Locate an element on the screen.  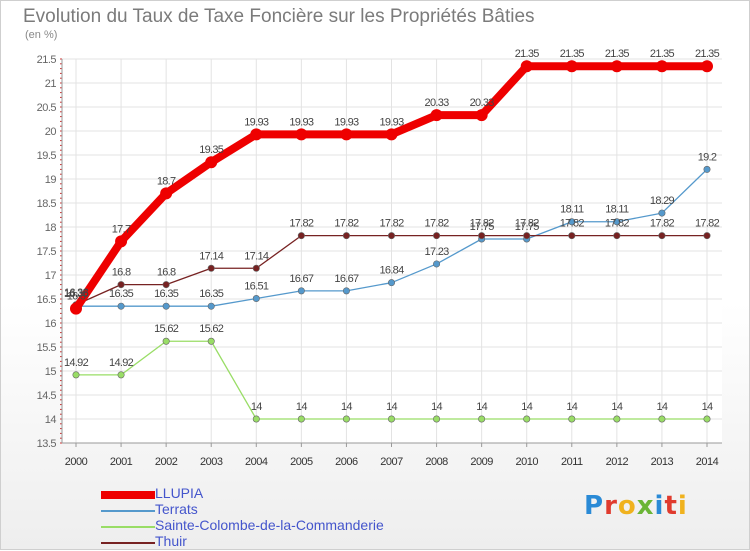
logo-letter: t is located at coordinates (671, 506).